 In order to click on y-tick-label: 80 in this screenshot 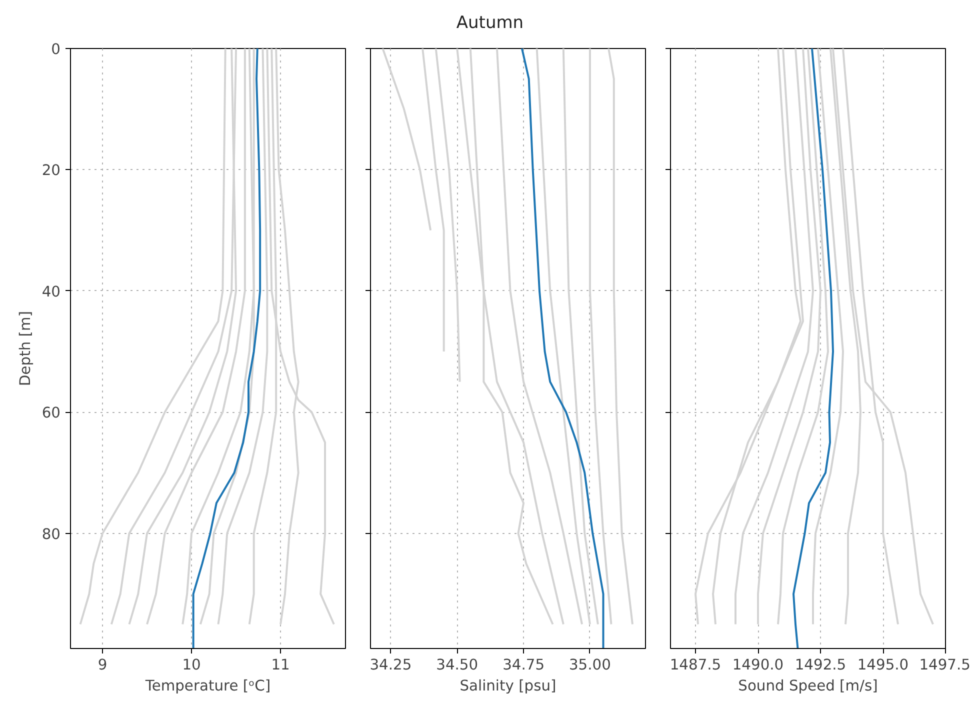, I will do `click(51, 534)`.